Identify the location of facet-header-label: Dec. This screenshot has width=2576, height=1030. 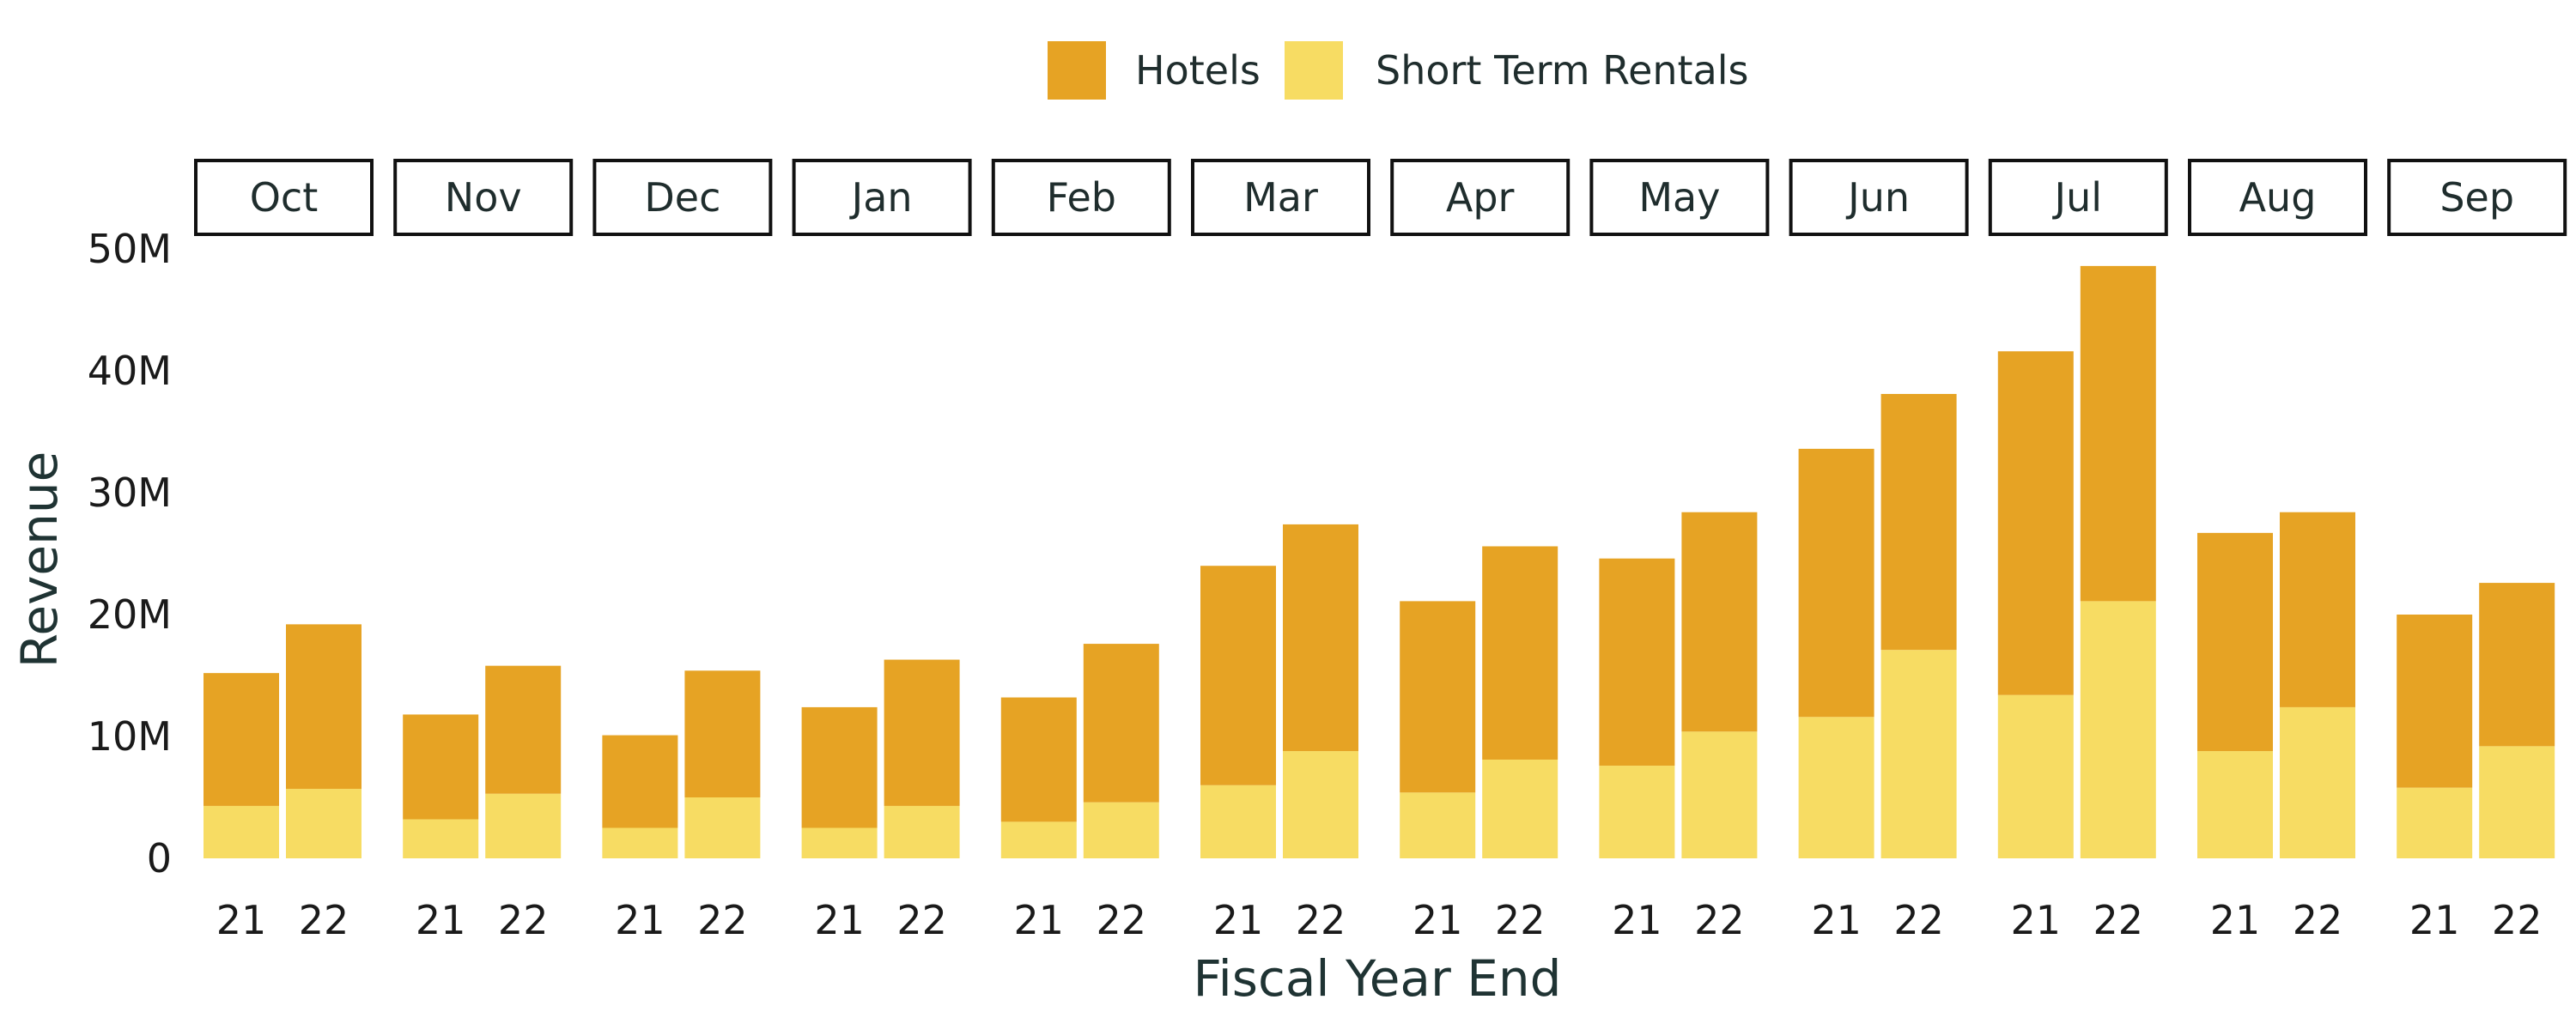
(682, 197).